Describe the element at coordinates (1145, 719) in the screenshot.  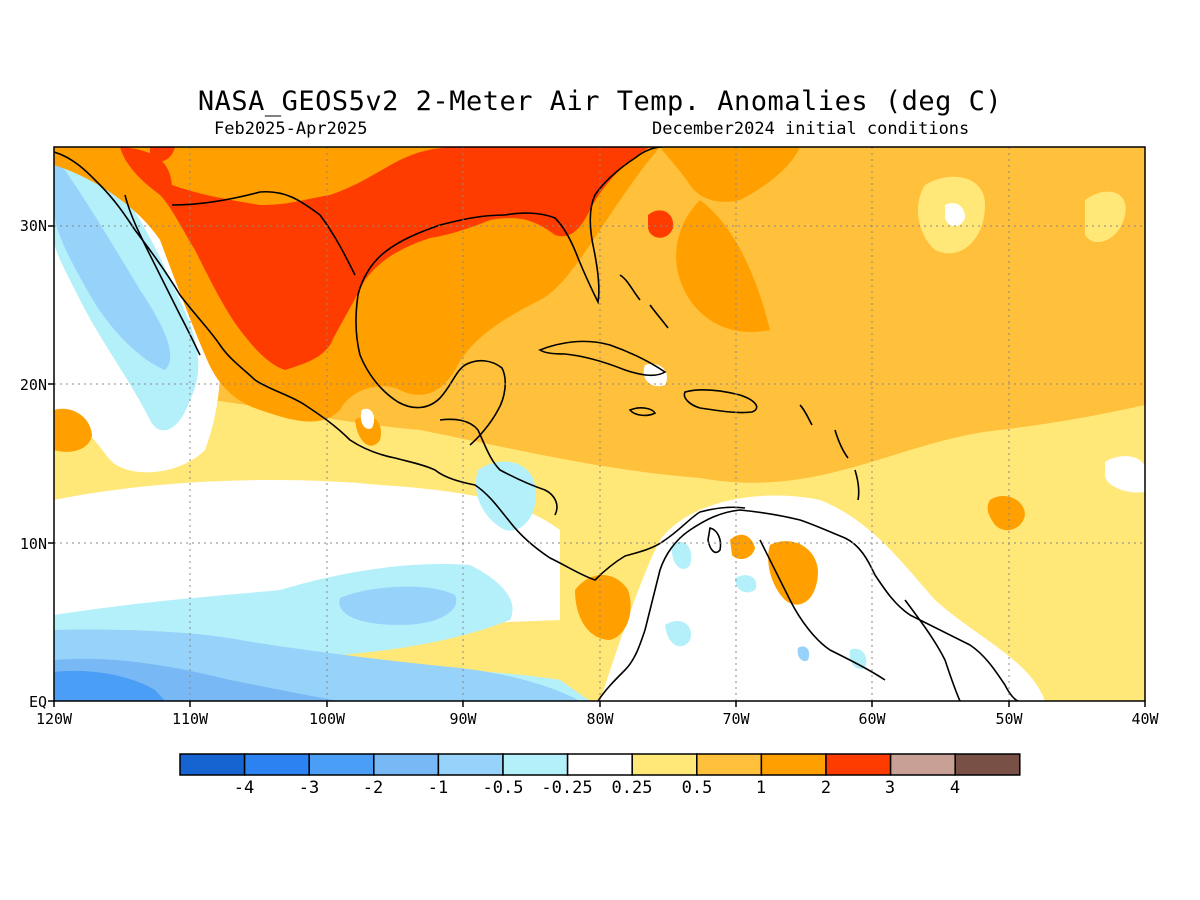
I see `lon-label: 40W` at that location.